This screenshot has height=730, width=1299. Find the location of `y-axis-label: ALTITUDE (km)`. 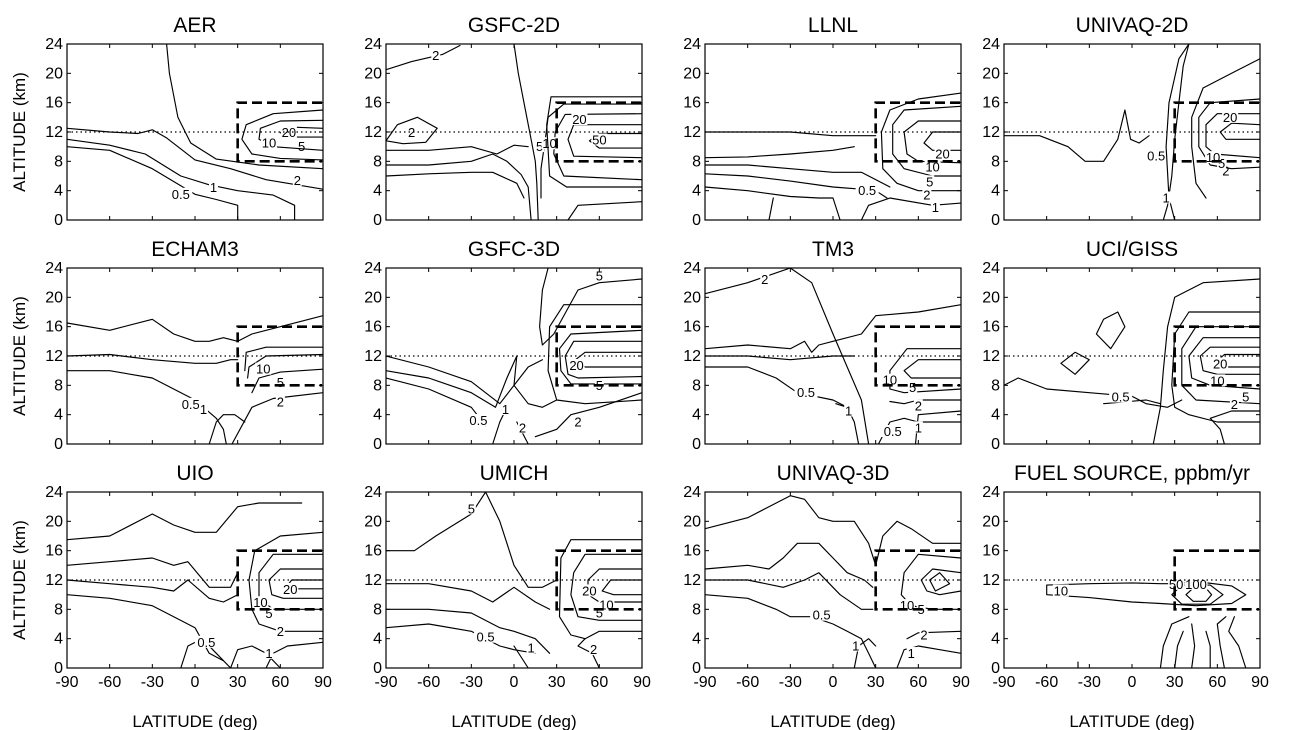

y-axis-label: ALTITUDE (km) is located at coordinates (19, 580).